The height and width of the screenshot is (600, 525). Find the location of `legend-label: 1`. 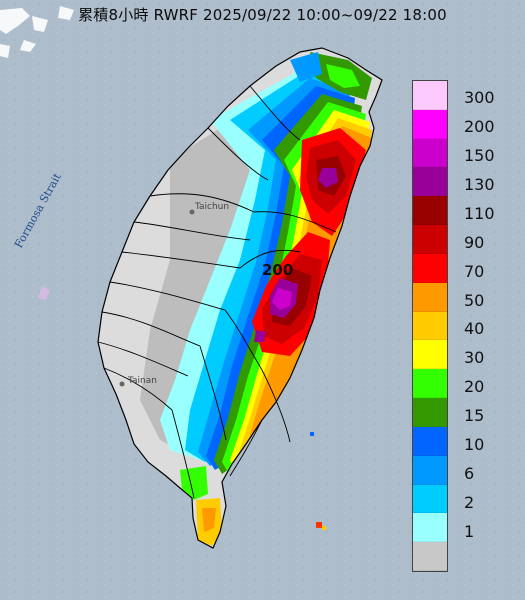

legend-label: 1 is located at coordinates (469, 531).